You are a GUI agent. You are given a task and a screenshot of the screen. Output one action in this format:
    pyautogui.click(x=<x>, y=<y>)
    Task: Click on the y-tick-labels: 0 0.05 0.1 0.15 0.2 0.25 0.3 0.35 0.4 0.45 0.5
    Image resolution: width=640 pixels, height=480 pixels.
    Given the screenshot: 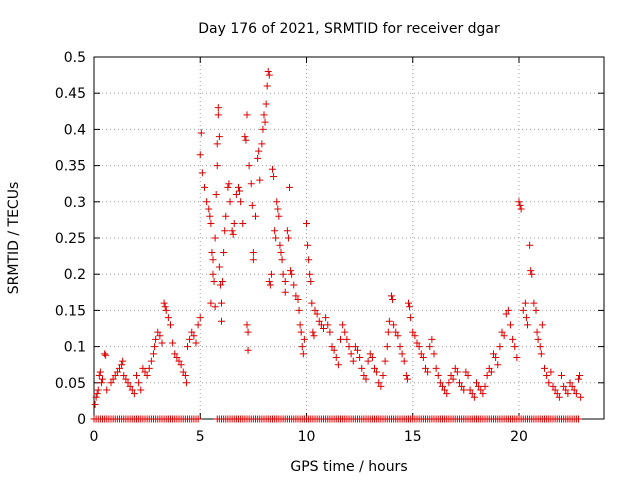 What is the action you would take?
    pyautogui.click(x=70, y=239)
    